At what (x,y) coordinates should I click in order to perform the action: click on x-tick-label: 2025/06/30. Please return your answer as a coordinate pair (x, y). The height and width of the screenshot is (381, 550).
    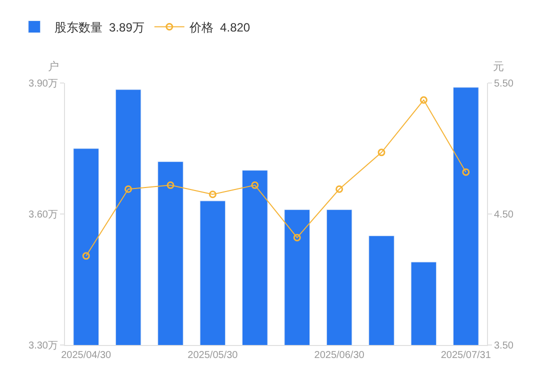
    Looking at the image, I should click on (339, 355).